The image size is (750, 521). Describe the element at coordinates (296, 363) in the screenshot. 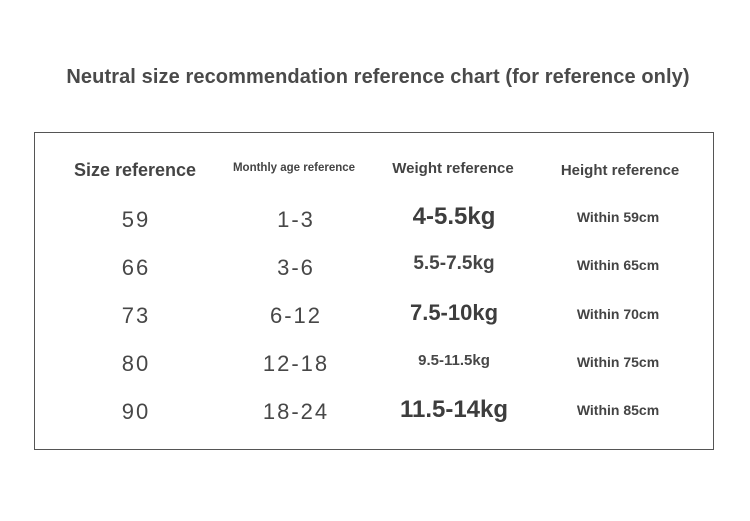

I see `age-value: 12-18` at that location.